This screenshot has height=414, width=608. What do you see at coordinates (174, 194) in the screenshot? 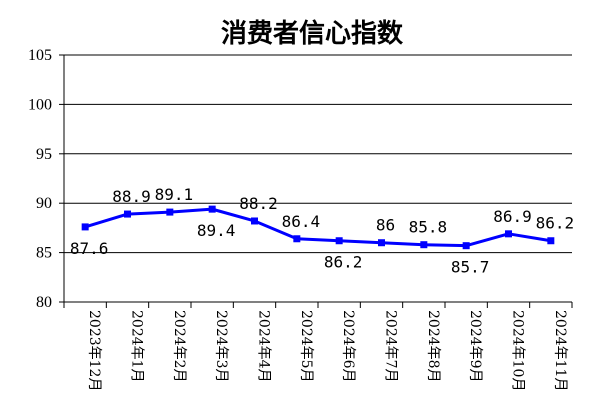
I see `data-label: 89.1` at bounding box center [174, 194].